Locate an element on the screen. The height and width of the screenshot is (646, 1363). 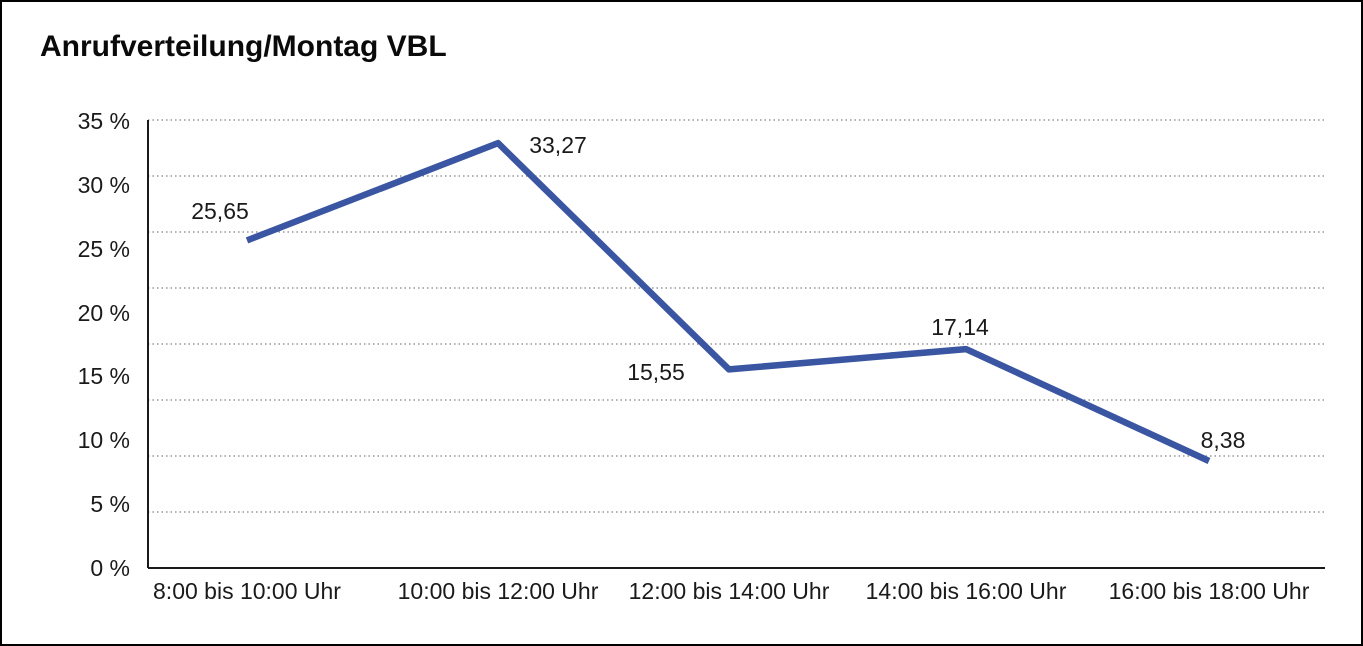
x-axis-label: 10:00 bis 12:00 Uhr is located at coordinates (498, 591).